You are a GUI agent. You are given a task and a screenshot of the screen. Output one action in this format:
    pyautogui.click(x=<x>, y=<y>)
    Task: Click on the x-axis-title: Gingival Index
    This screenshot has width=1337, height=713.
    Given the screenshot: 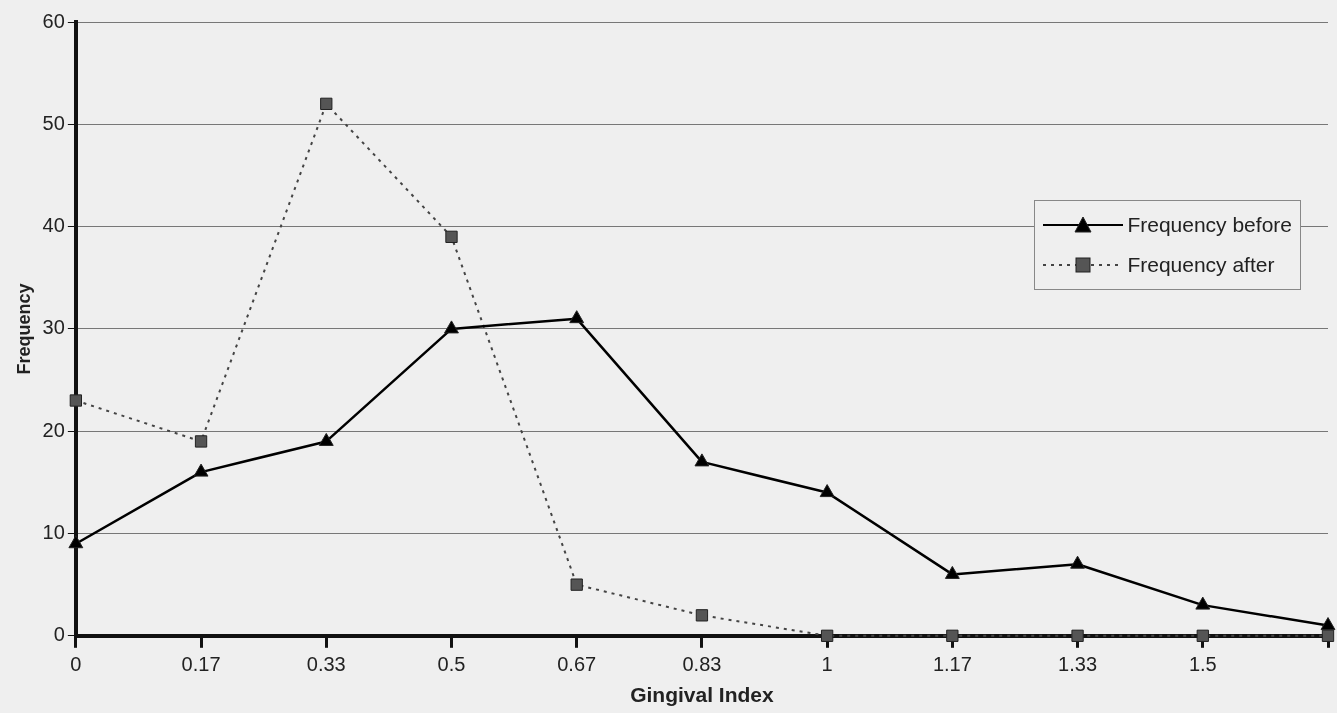 What is the action you would take?
    pyautogui.click(x=702, y=695)
    